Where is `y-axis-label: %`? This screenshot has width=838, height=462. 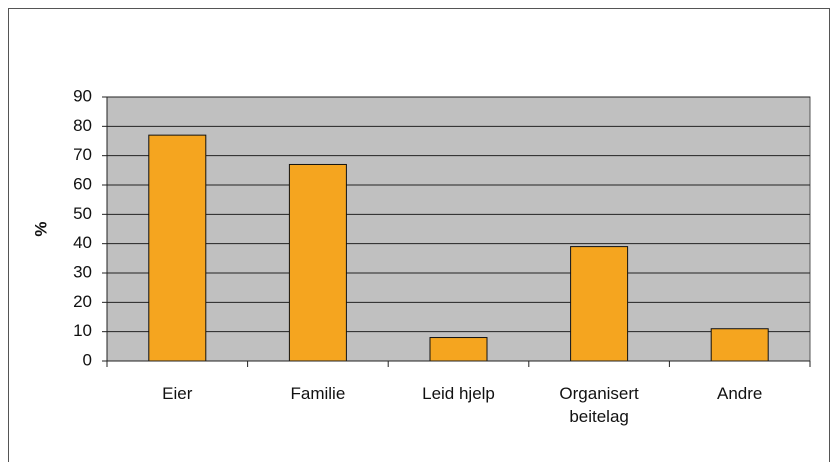
y-axis-label: % is located at coordinates (40, 228).